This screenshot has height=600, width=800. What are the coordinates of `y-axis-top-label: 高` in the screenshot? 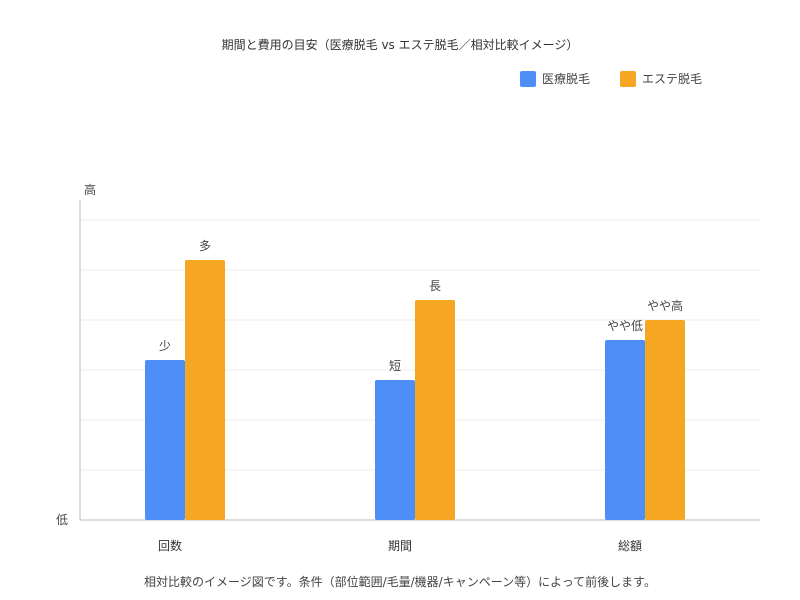 It's located at (90, 189).